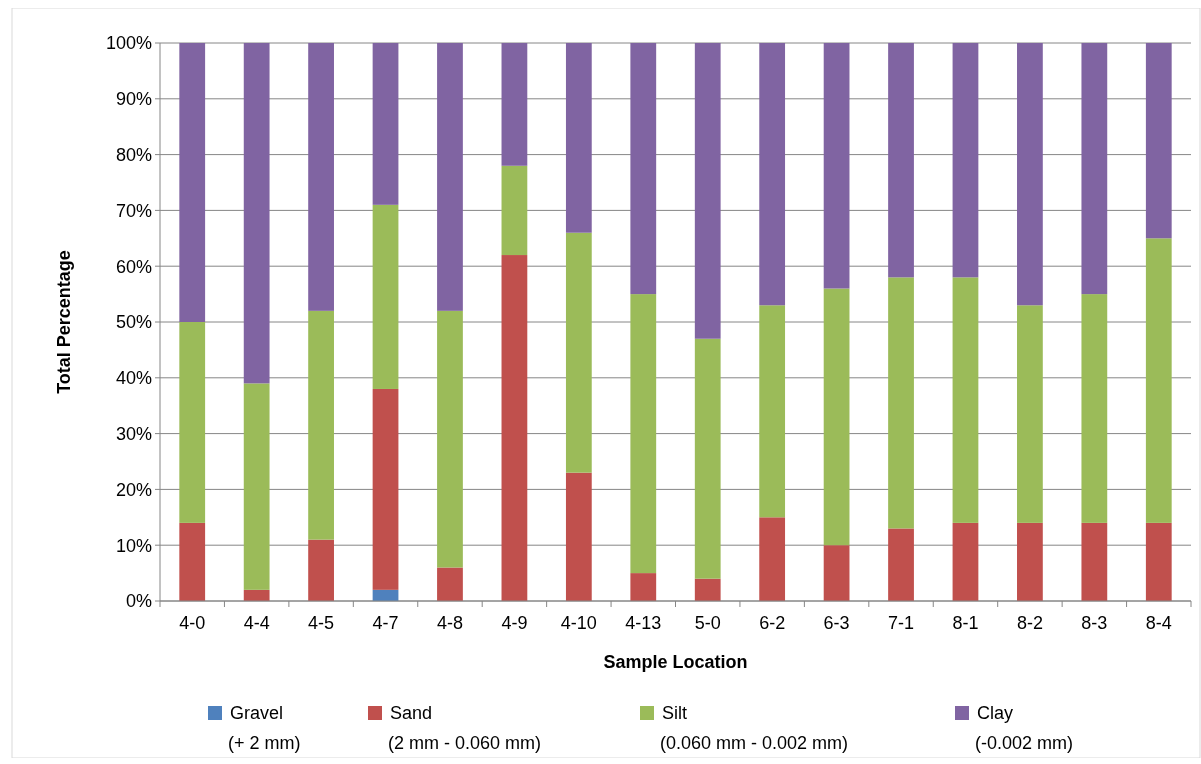 The image size is (1201, 764). What do you see at coordinates (836, 623) in the screenshot?
I see `x-tick-label: 6-3` at bounding box center [836, 623].